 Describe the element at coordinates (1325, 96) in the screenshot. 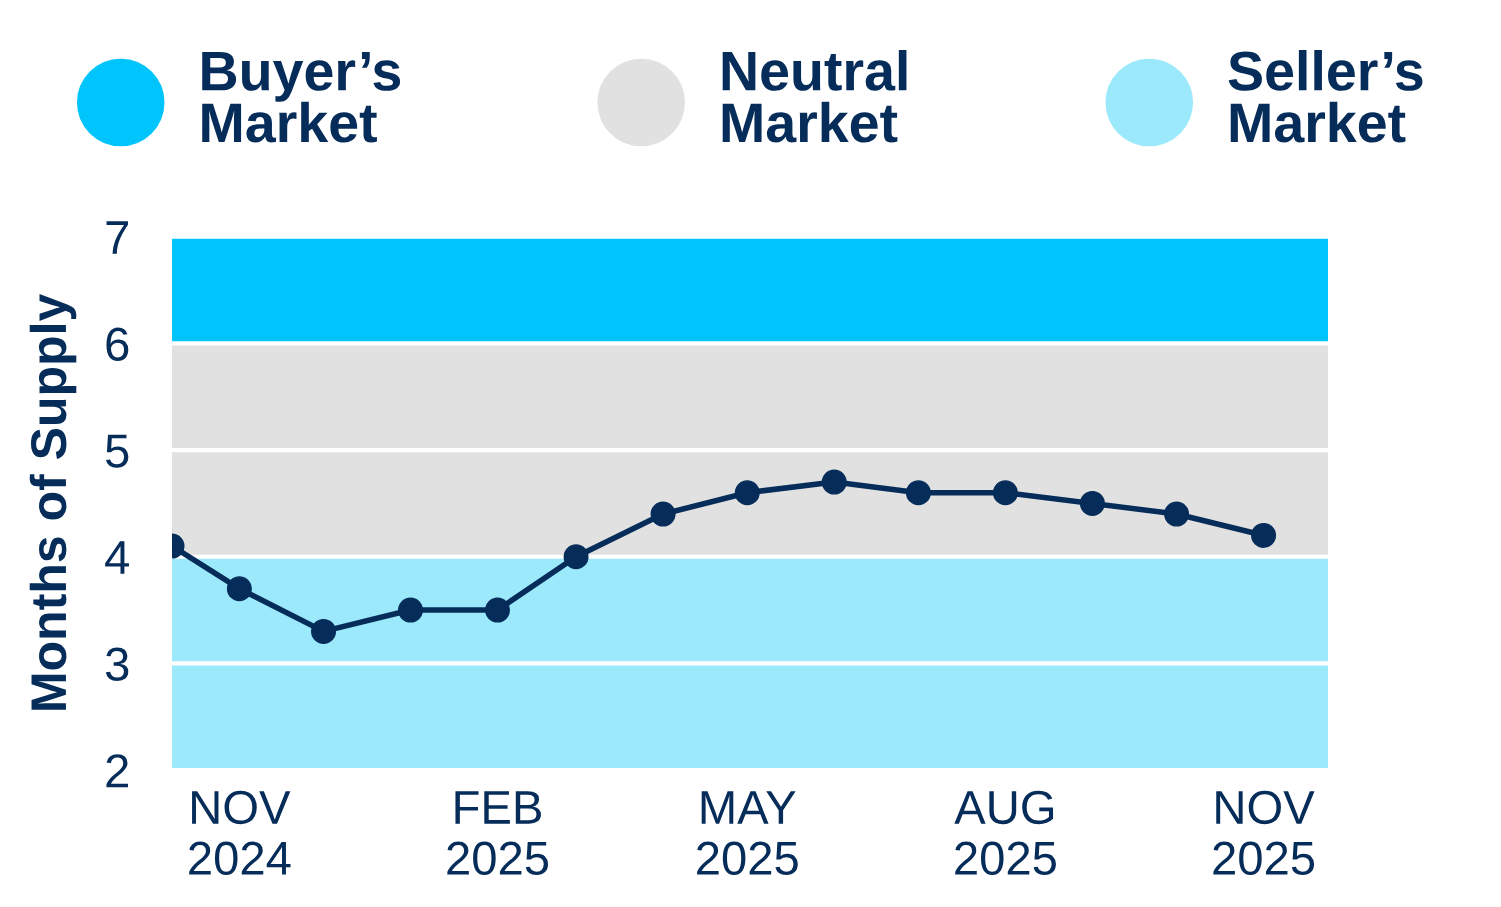

I see `legend-label: Seller’s Market` at that location.